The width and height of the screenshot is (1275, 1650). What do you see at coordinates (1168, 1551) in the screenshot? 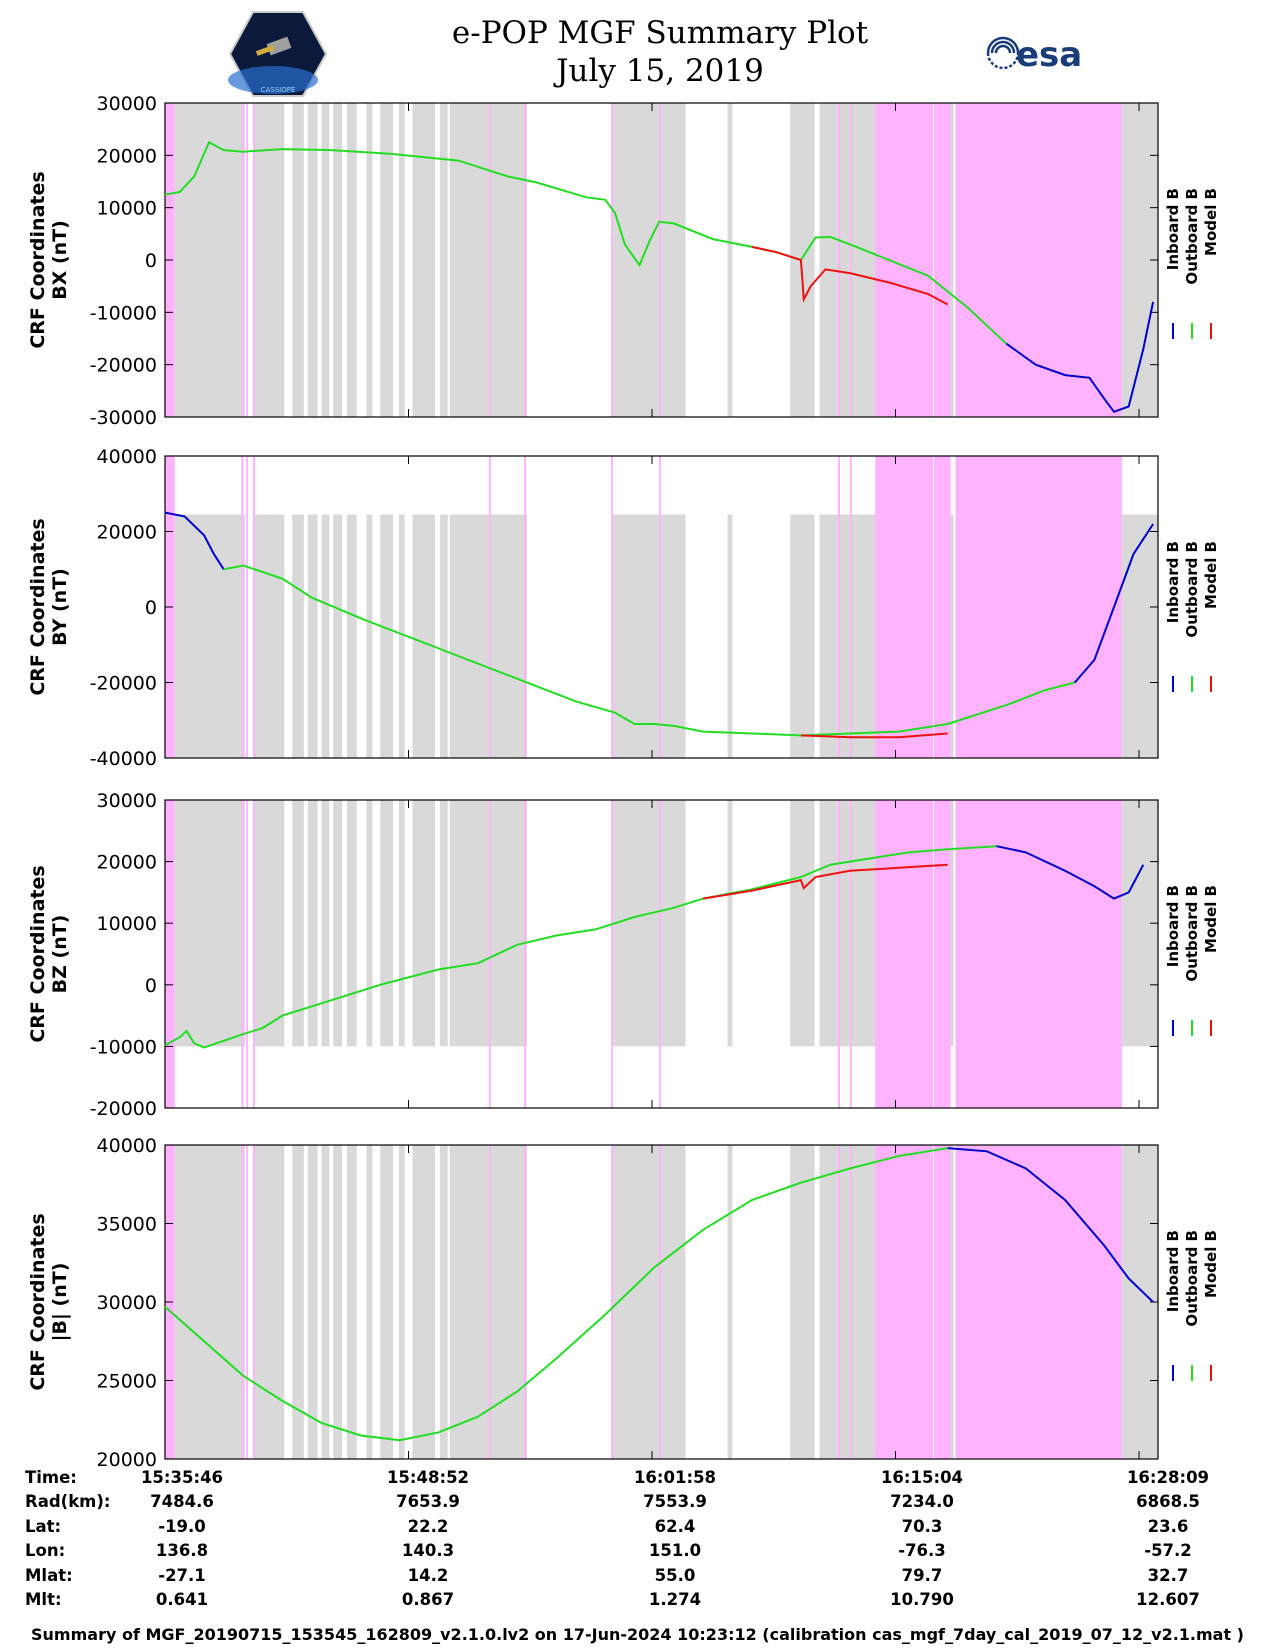
I see `ephem-value: -57.2` at bounding box center [1168, 1551].